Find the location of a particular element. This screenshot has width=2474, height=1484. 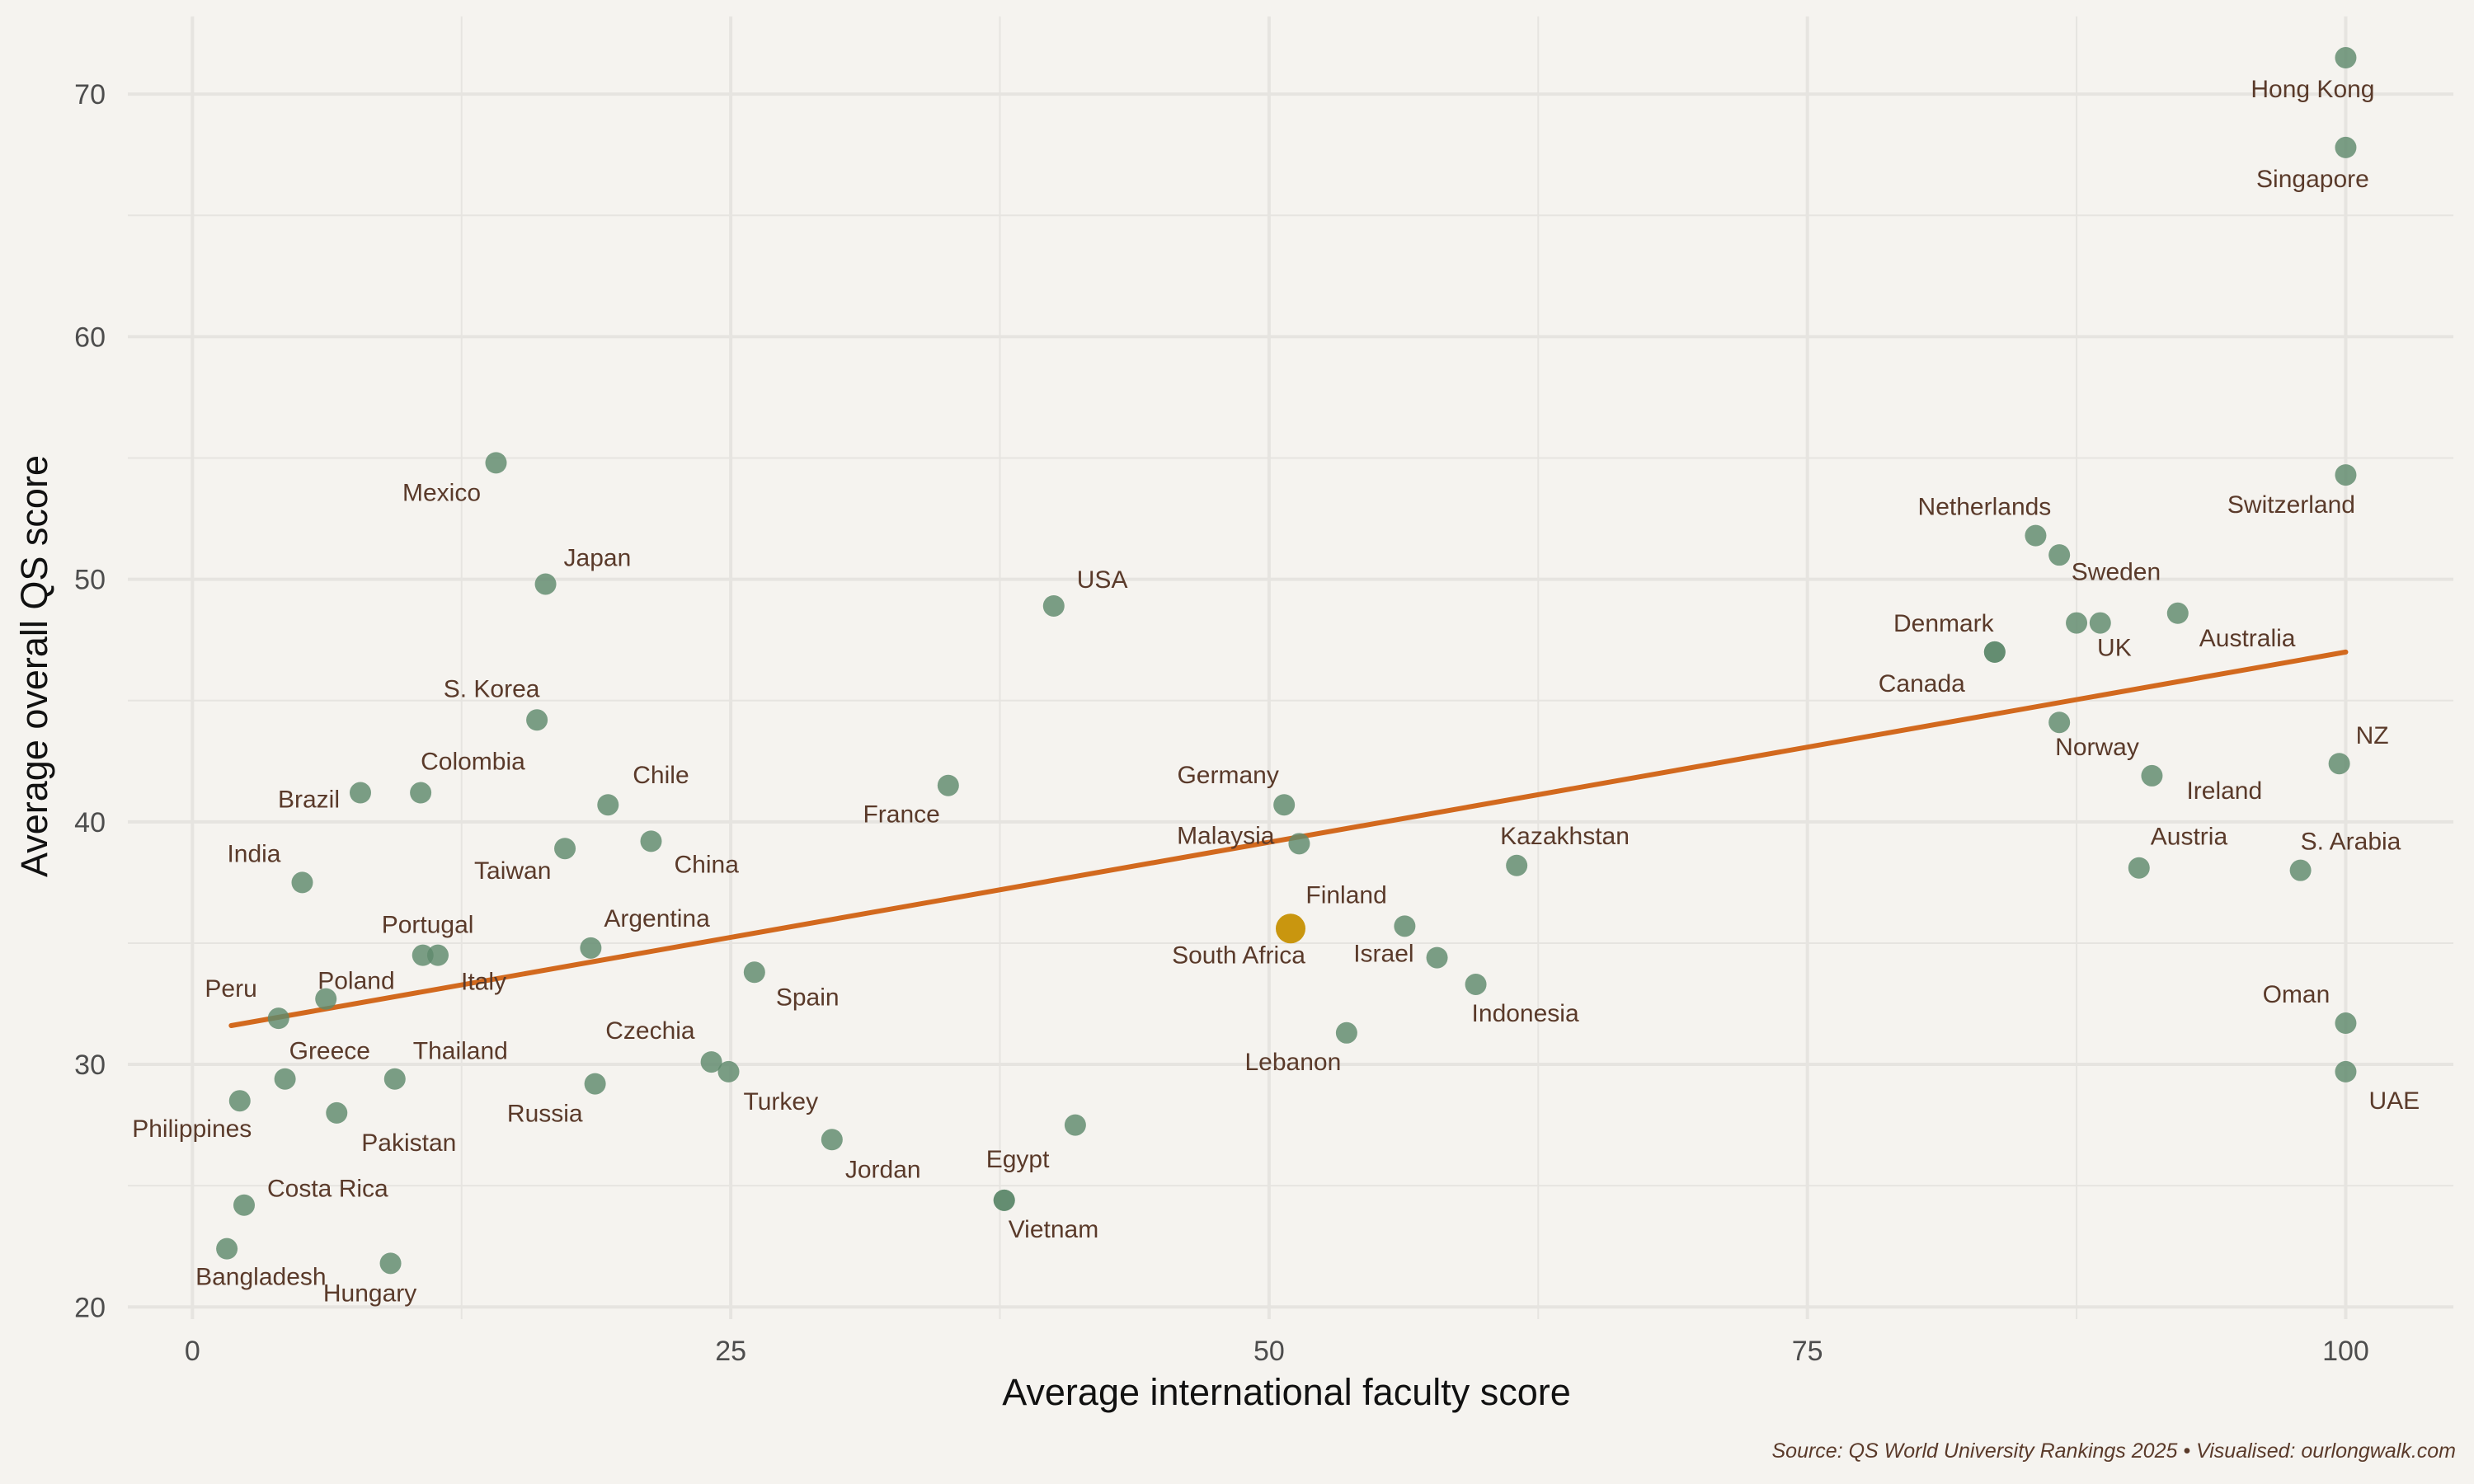

data-point-colombia is located at coordinates (421, 793).